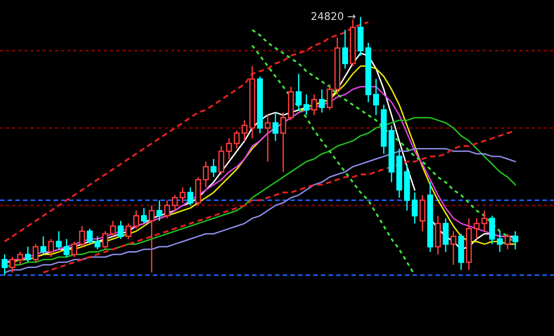 The image size is (554, 336). I want to click on annotation: 24820 →, so click(334, 16).